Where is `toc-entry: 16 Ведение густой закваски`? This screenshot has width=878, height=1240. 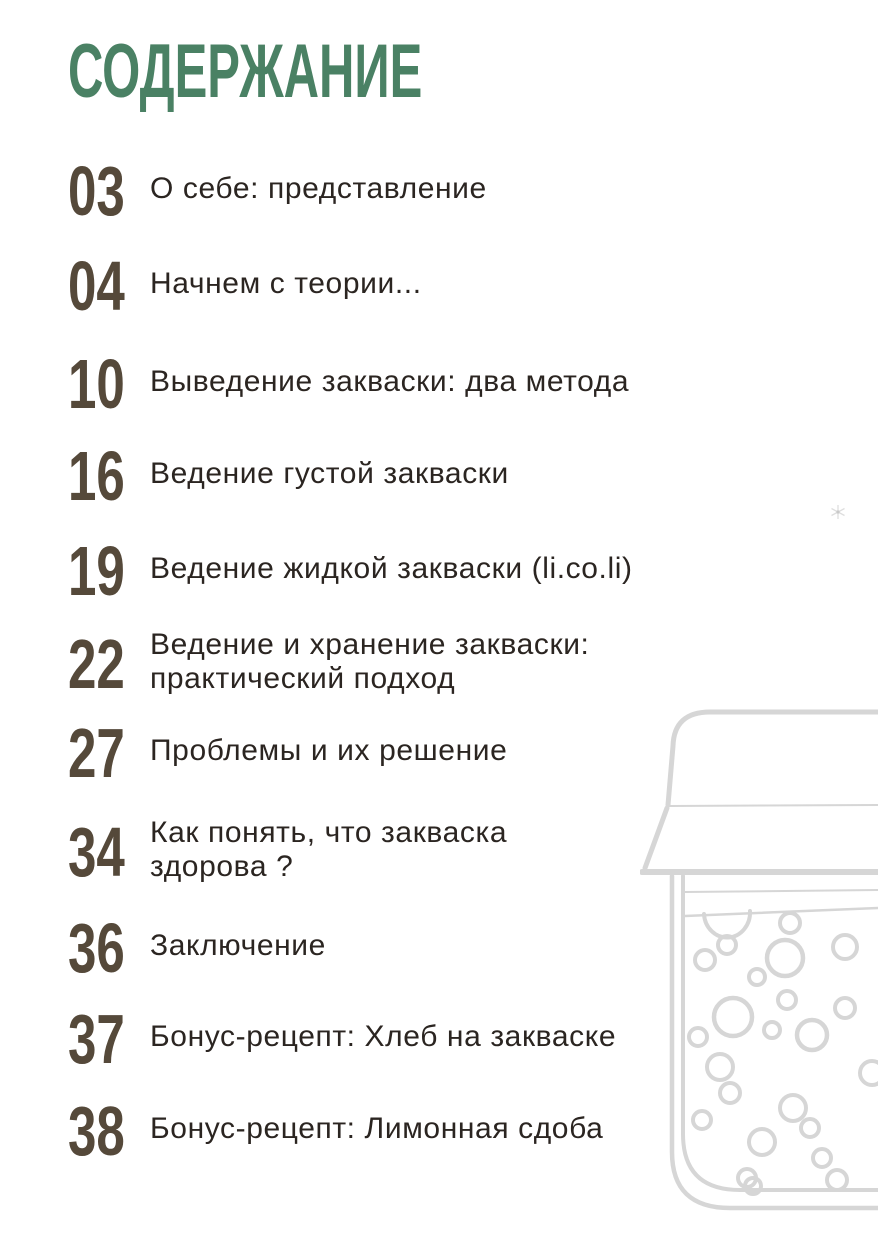
toc-entry: 16 Ведение густой закваски is located at coordinates (378, 476).